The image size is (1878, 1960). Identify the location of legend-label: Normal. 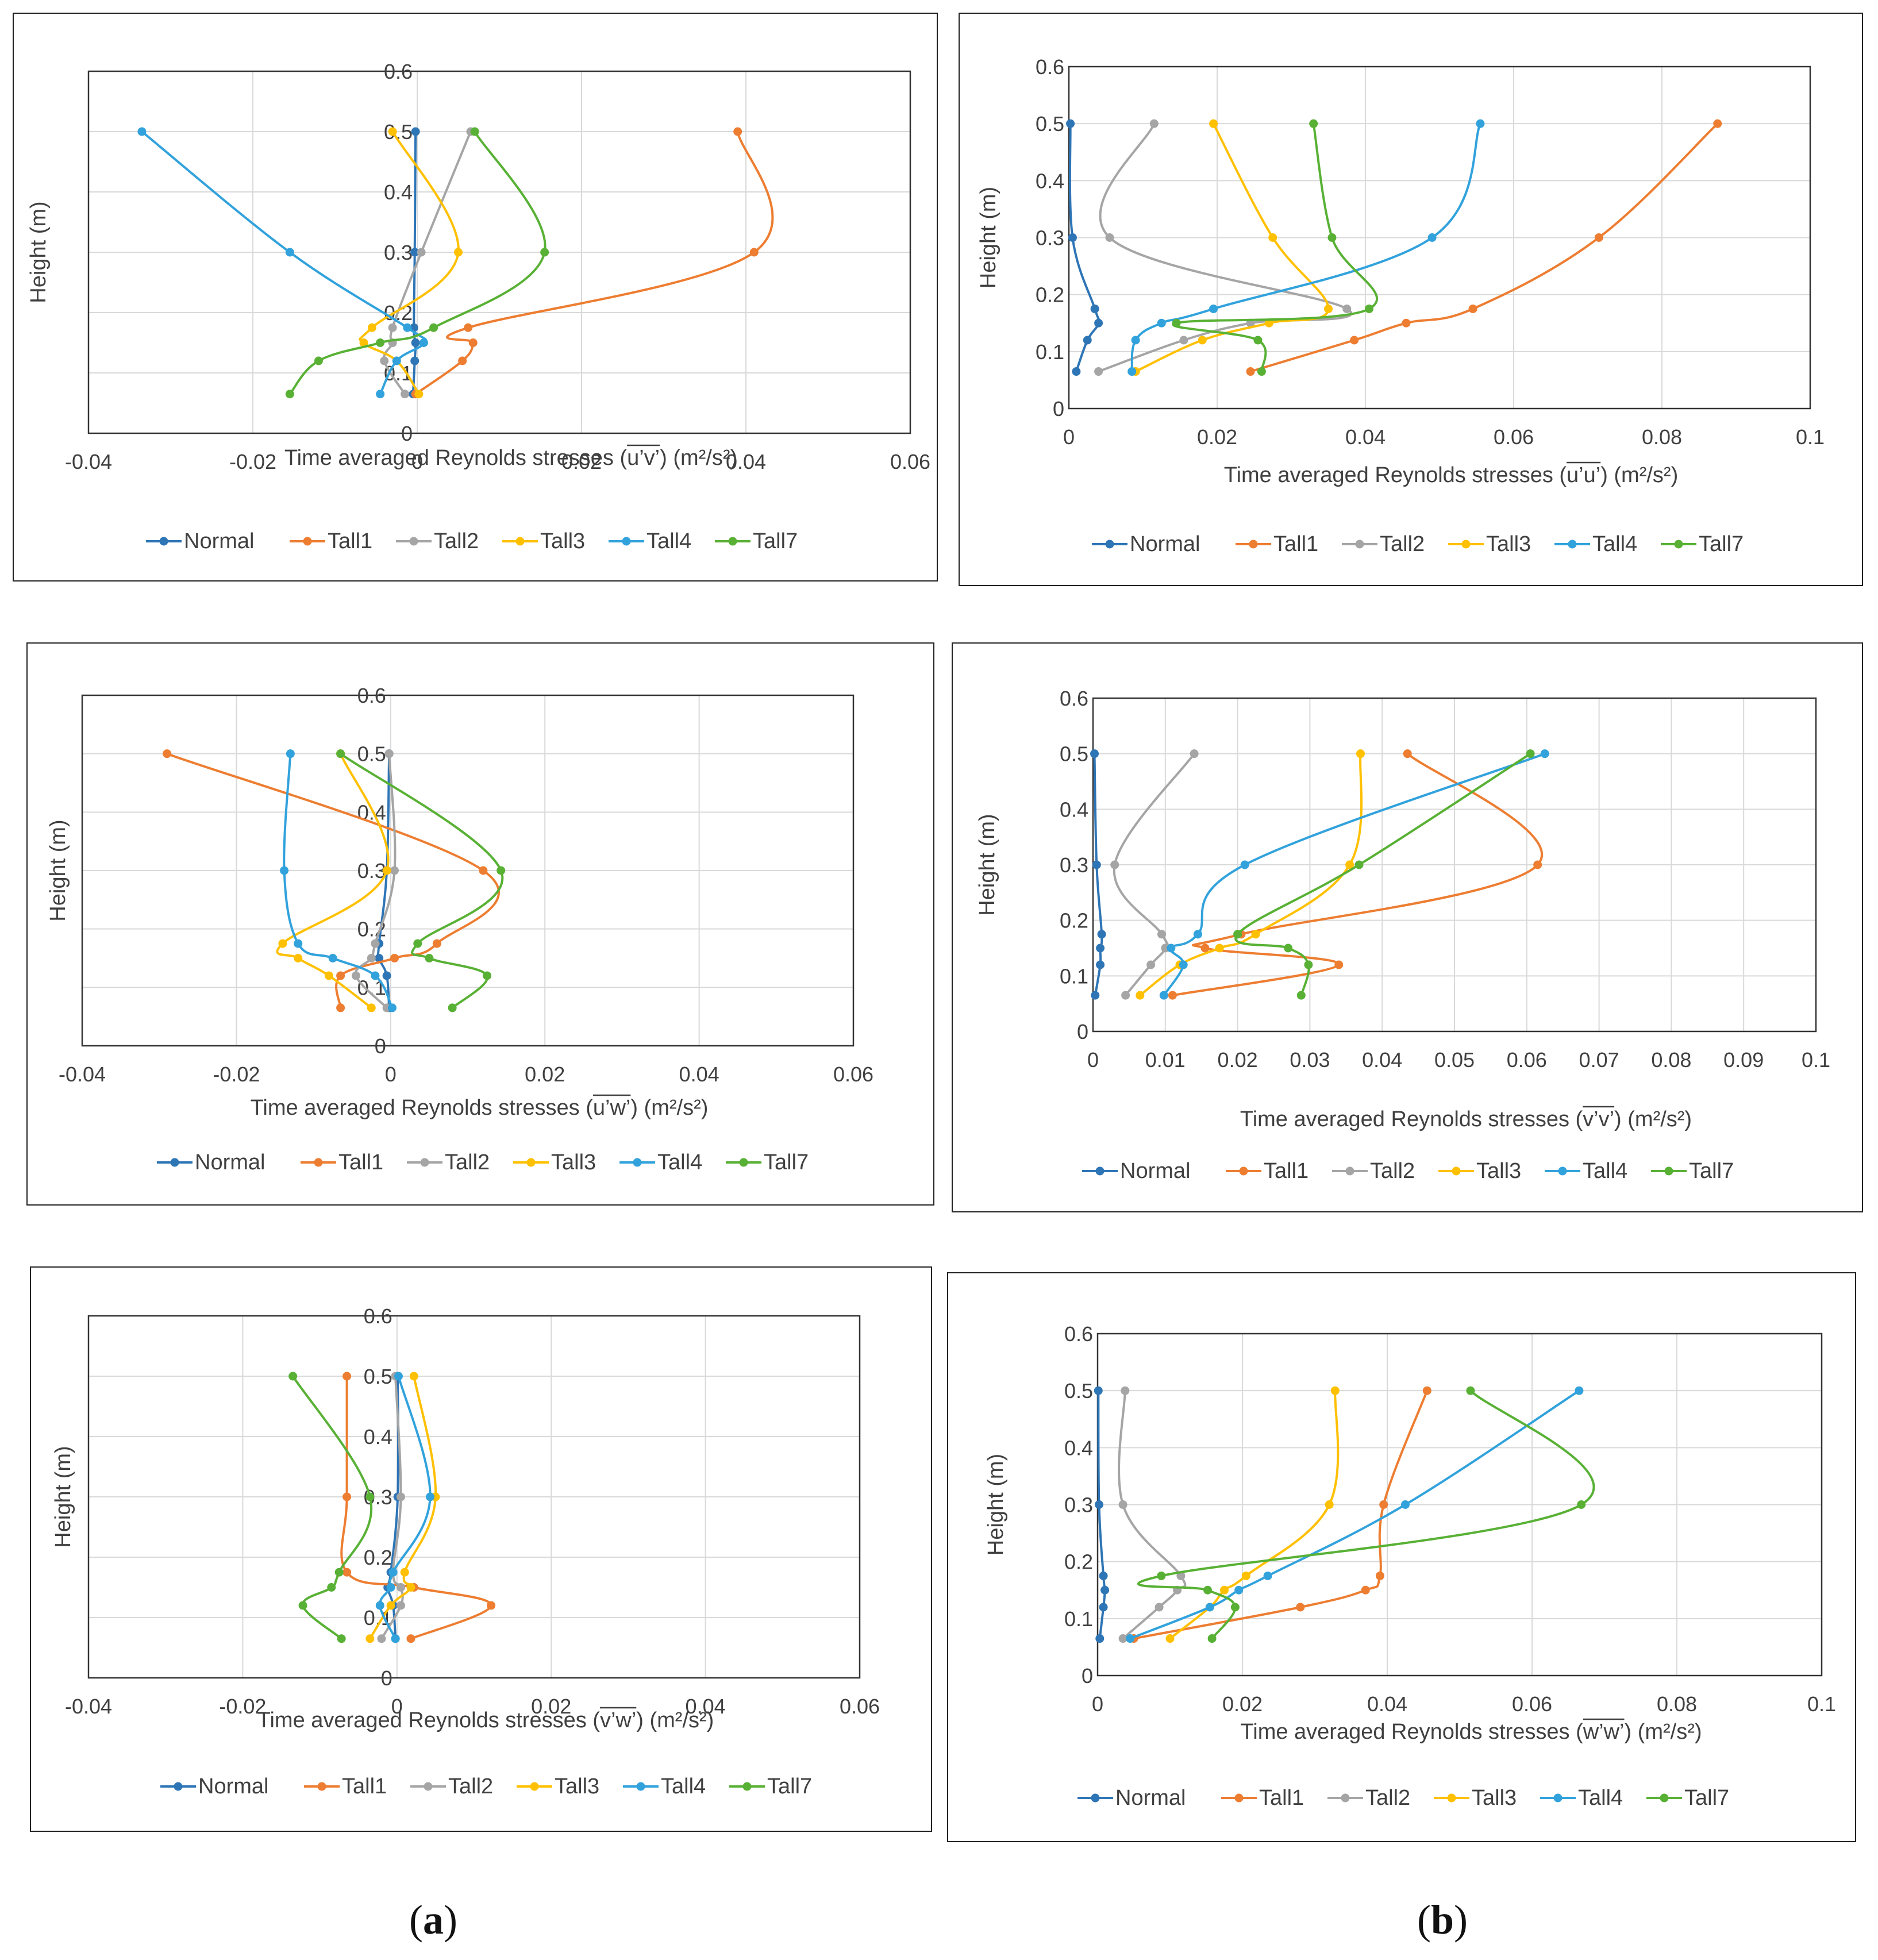
(1155, 1171).